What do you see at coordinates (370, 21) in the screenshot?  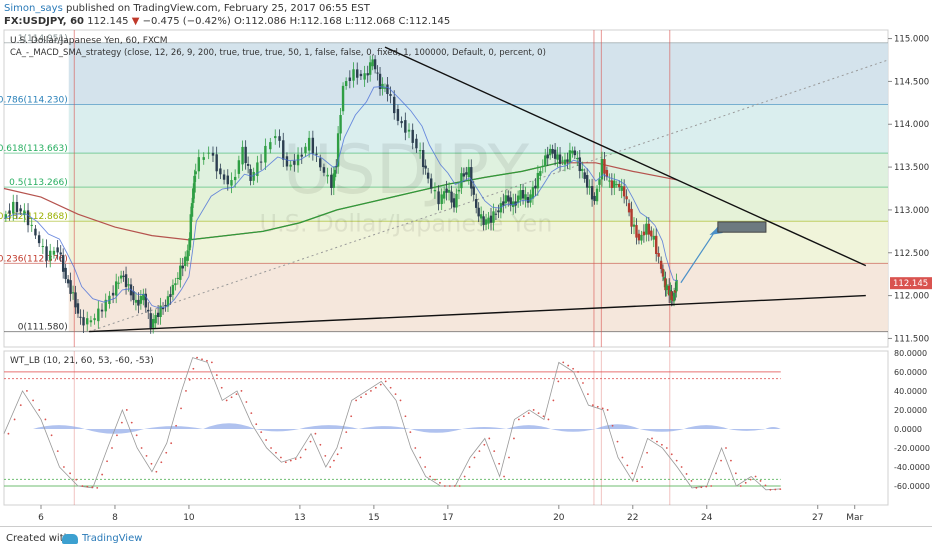 I see `ohlc-low: L:112.068` at bounding box center [370, 21].